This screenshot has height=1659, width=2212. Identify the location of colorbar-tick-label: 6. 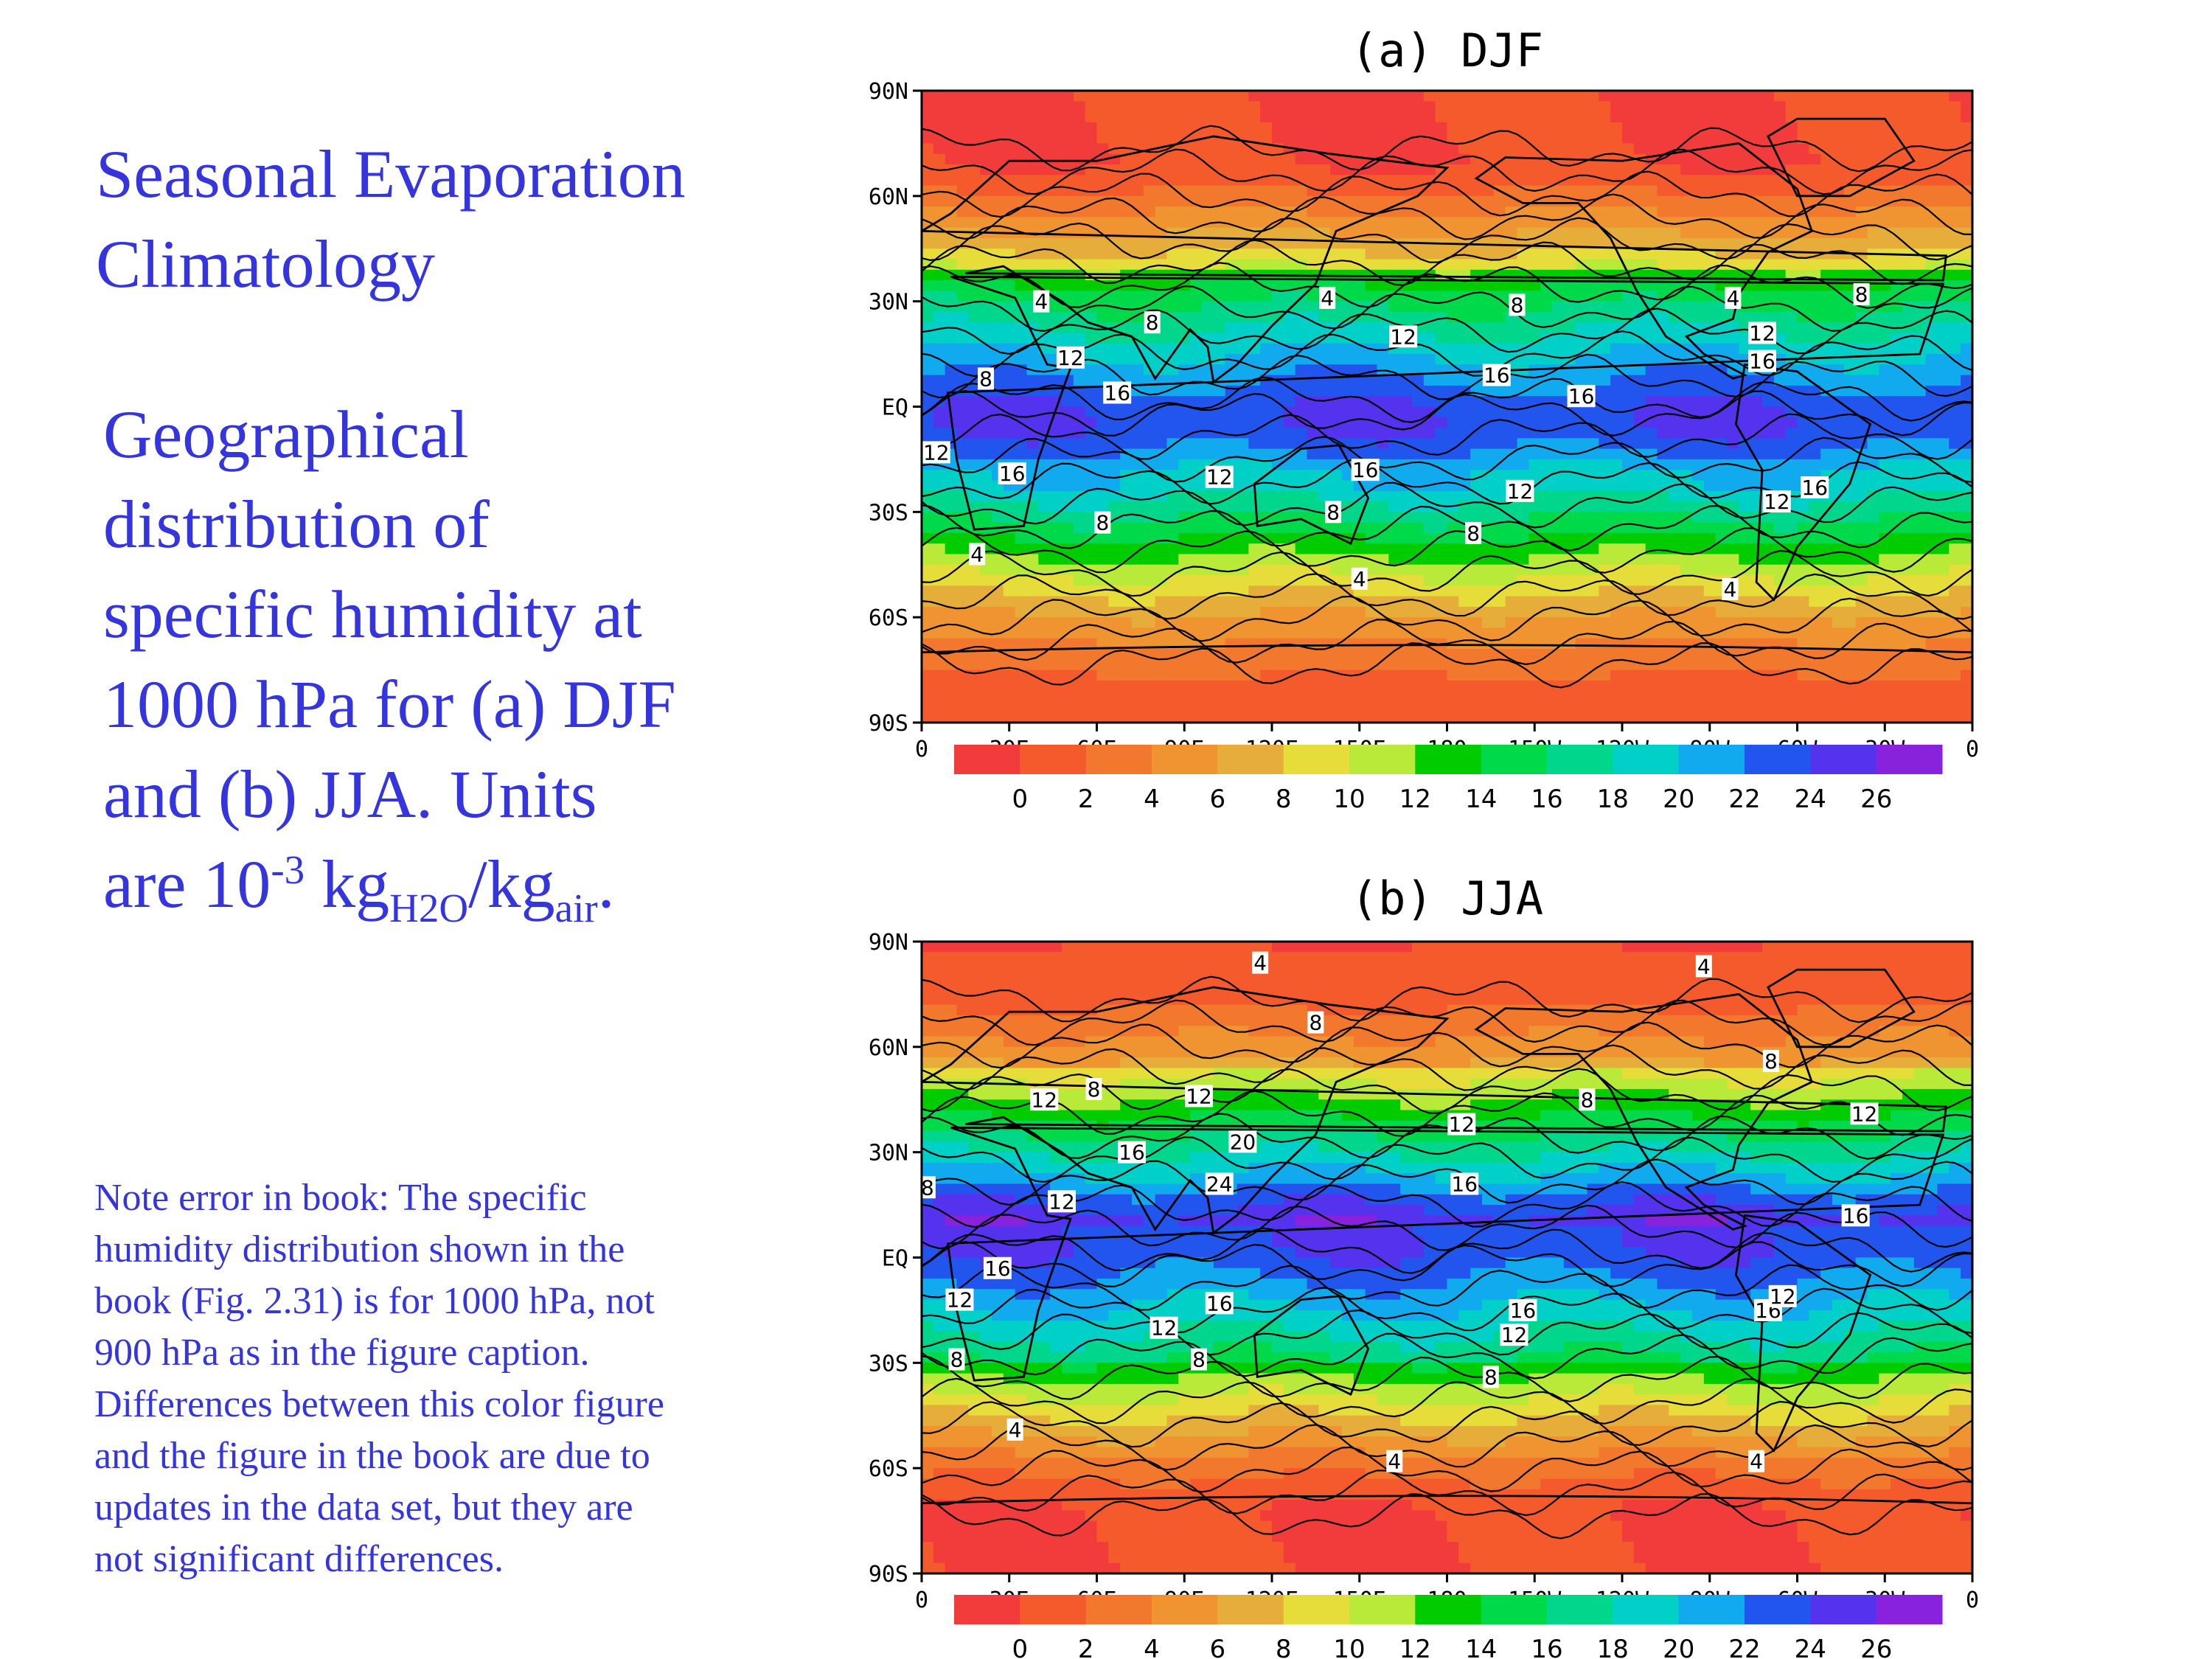
(1217, 1647).